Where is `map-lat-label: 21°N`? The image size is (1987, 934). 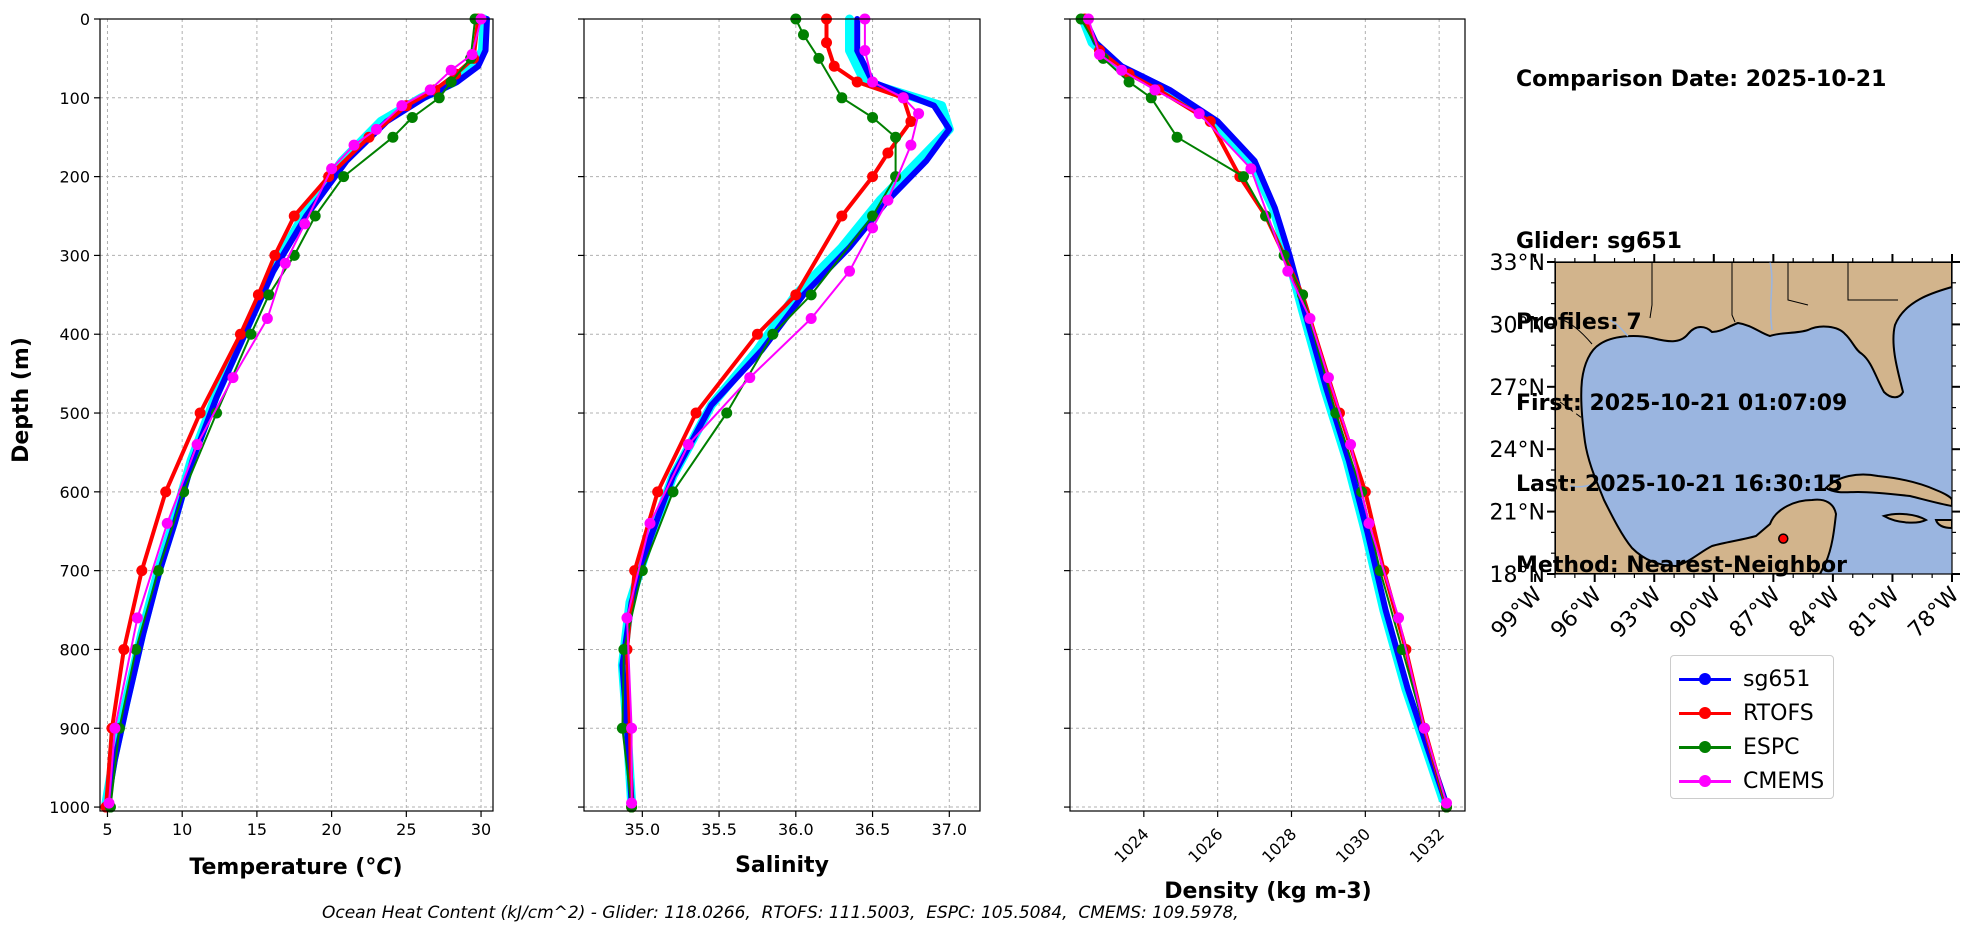 map-lat-label: 21°N is located at coordinates (1517, 513).